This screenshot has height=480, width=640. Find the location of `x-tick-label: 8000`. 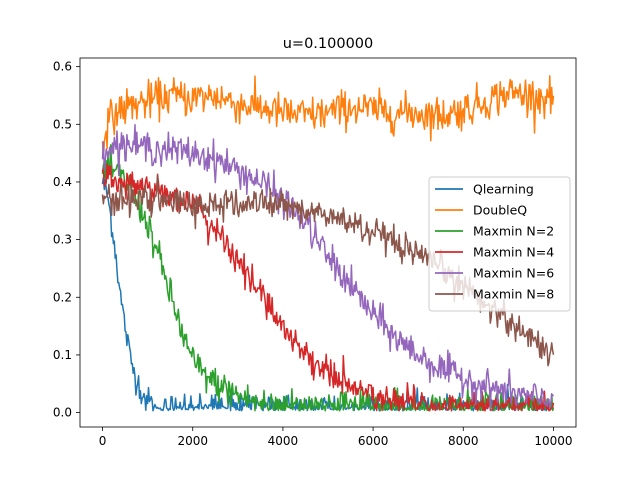

x-tick-label: 8000 is located at coordinates (463, 441).